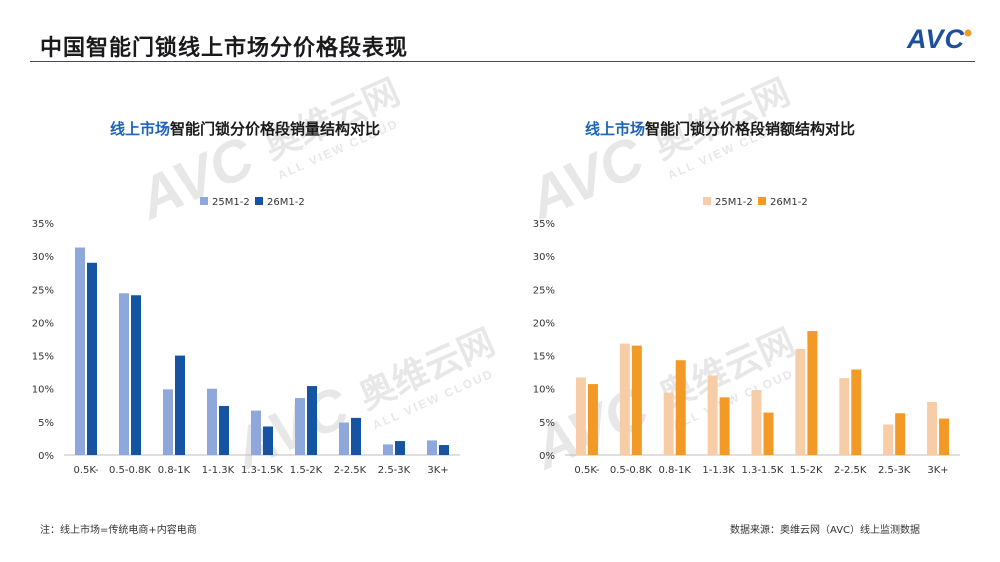 Image resolution: width=1000 pixels, height=562 pixels. What do you see at coordinates (825, 530) in the screenshot?
I see `data-source: 数据来源：奥维云网（AVC）线上监测数据` at bounding box center [825, 530].